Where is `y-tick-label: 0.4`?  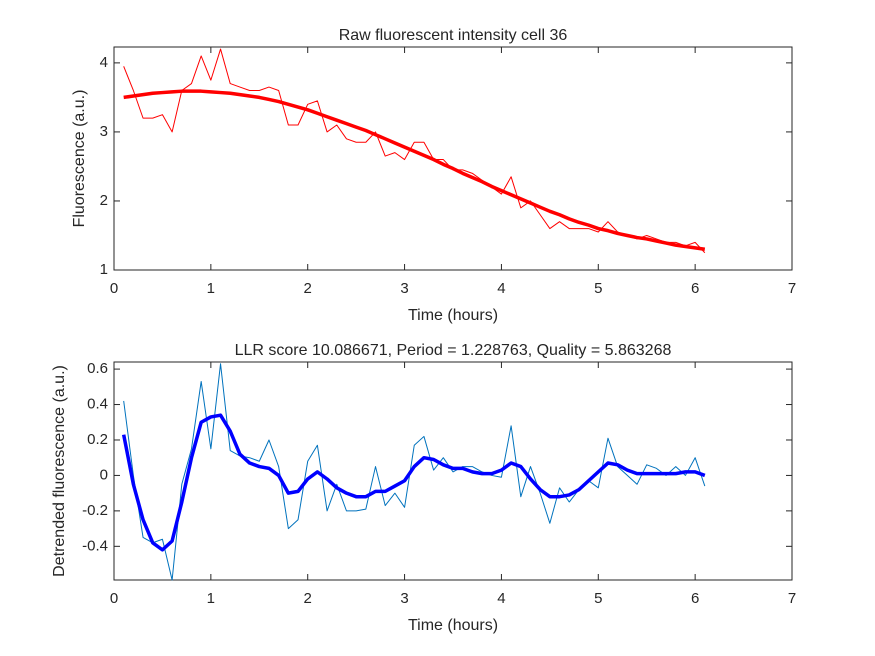
y-tick-label: 0.4 is located at coordinates (97, 404).